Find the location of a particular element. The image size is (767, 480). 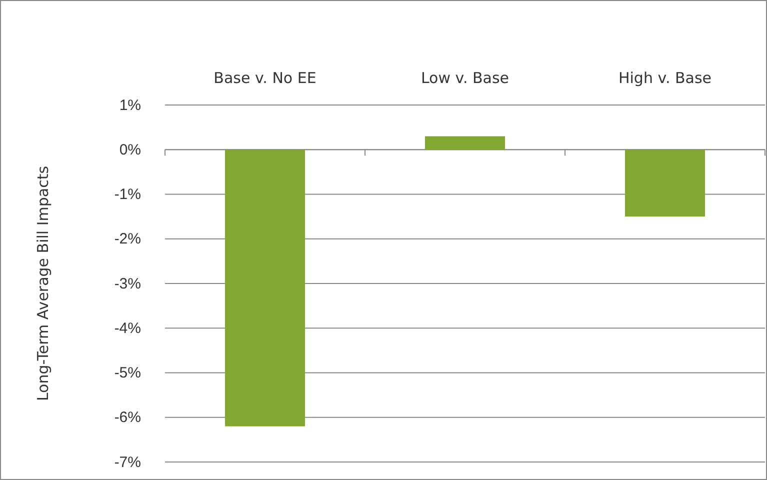

y-axis-title: Long-Term Average Bill Impacts is located at coordinates (43, 284).